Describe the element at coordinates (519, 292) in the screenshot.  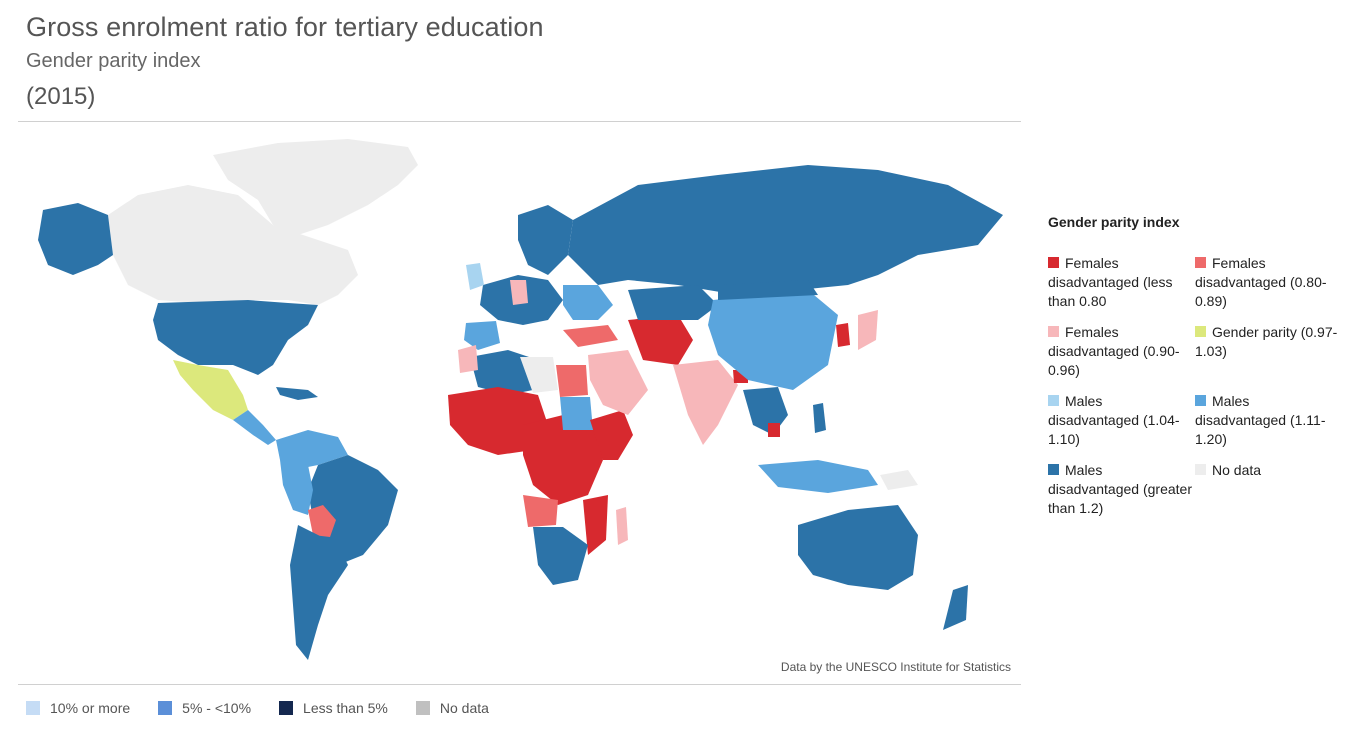
I see `region-germany` at that location.